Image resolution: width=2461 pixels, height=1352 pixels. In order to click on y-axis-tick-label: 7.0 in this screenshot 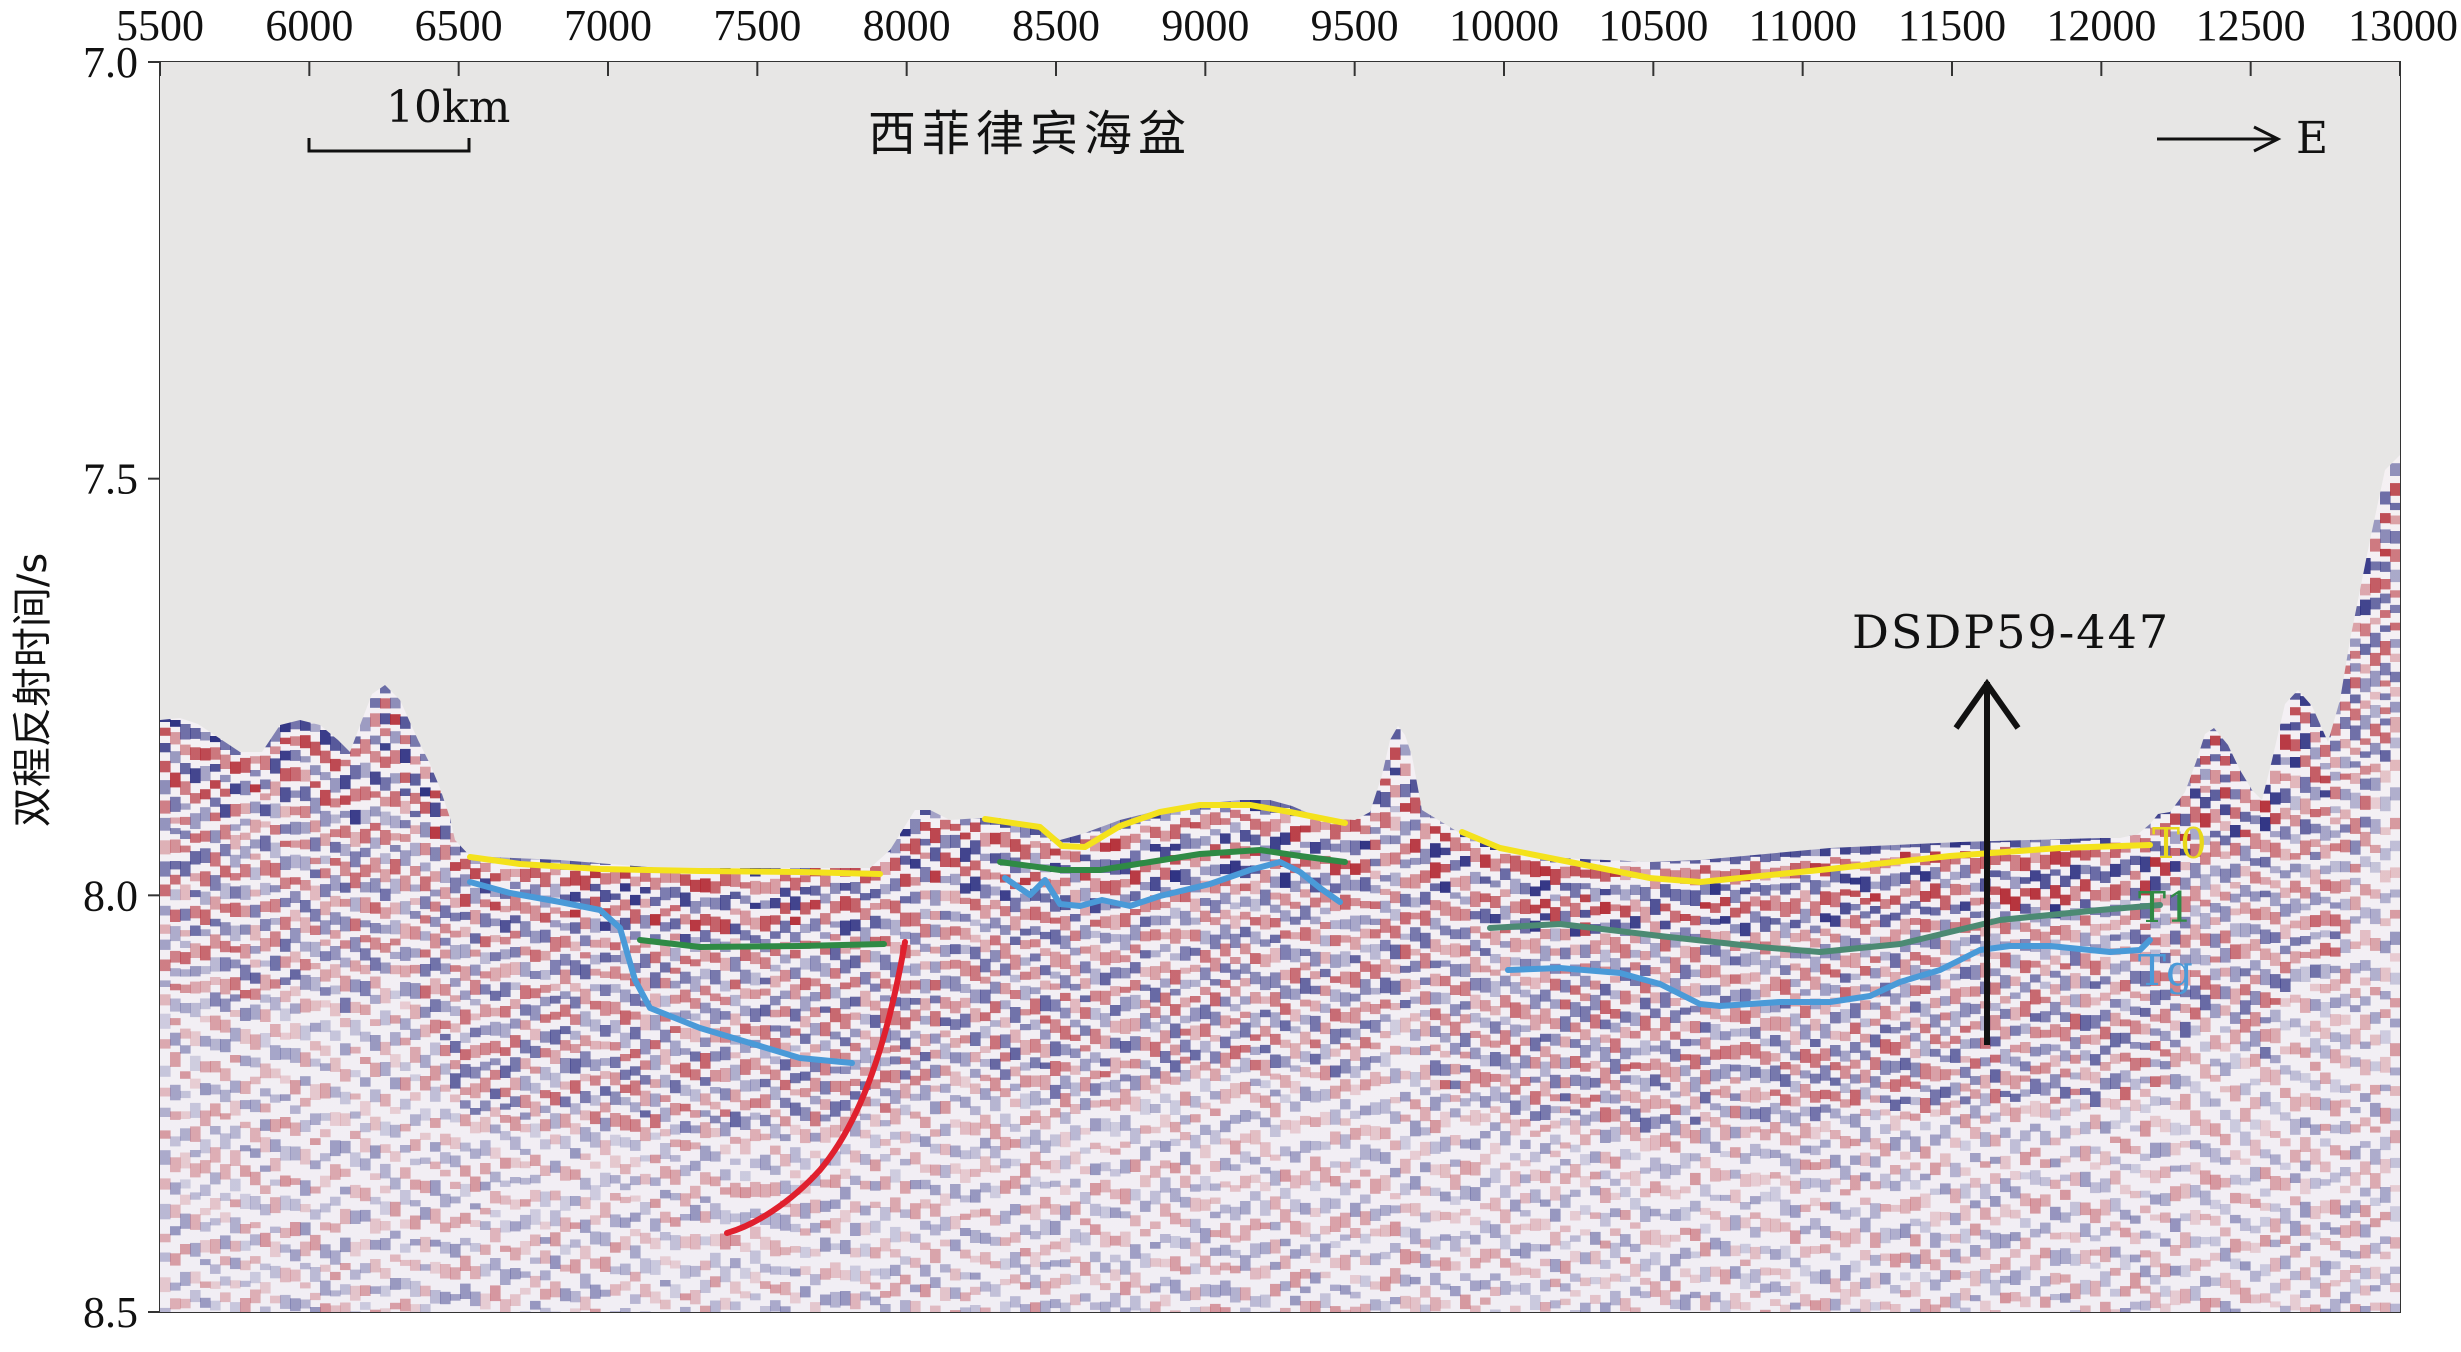, I will do `click(110, 62)`.